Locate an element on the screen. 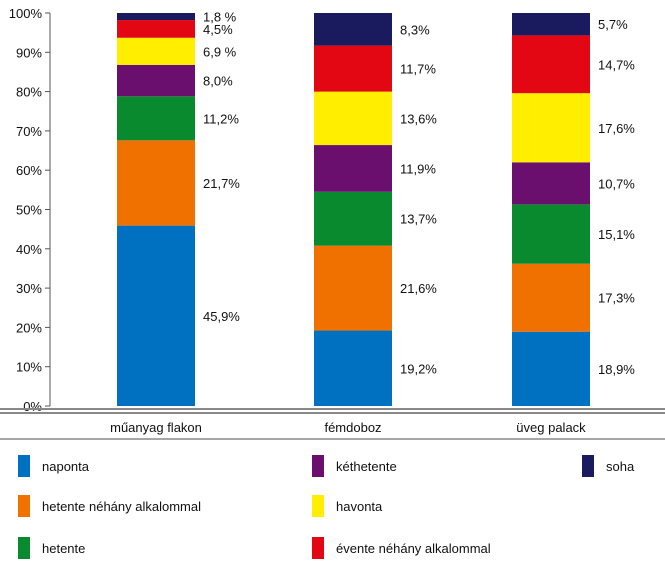 The height and width of the screenshot is (563, 665). data-label: 21,6% is located at coordinates (418, 288).